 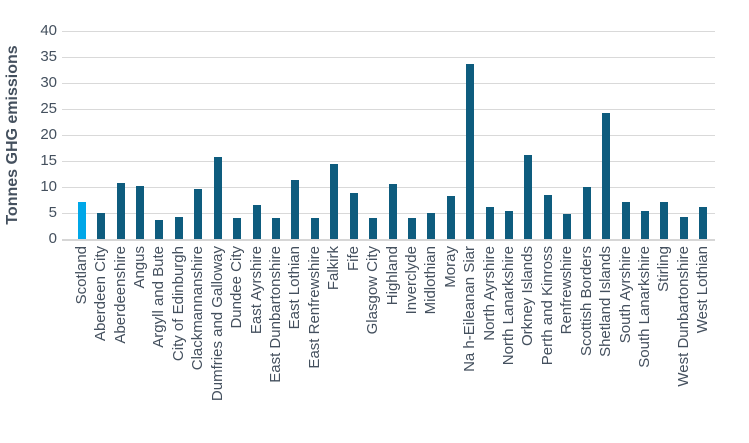 What do you see at coordinates (586, 301) in the screenshot?
I see `x-tick-label: Scottish Borders` at bounding box center [586, 301].